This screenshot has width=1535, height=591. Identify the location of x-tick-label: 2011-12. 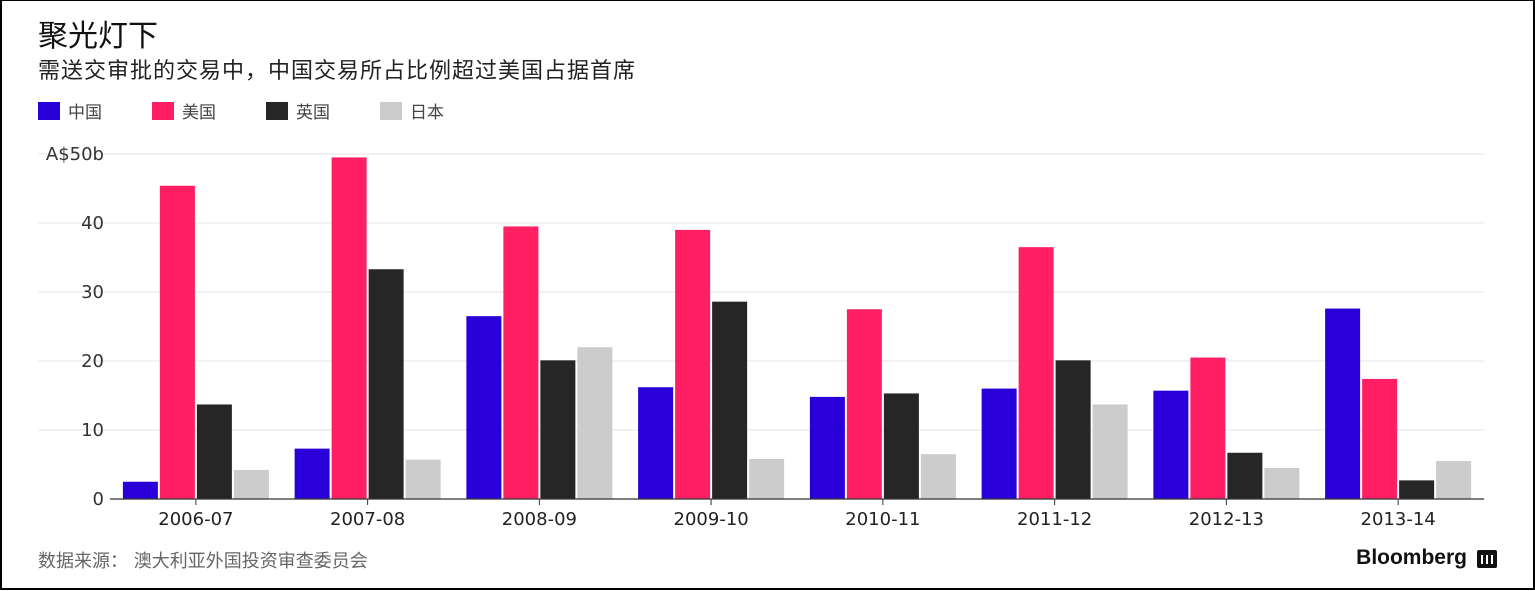
(1054, 519).